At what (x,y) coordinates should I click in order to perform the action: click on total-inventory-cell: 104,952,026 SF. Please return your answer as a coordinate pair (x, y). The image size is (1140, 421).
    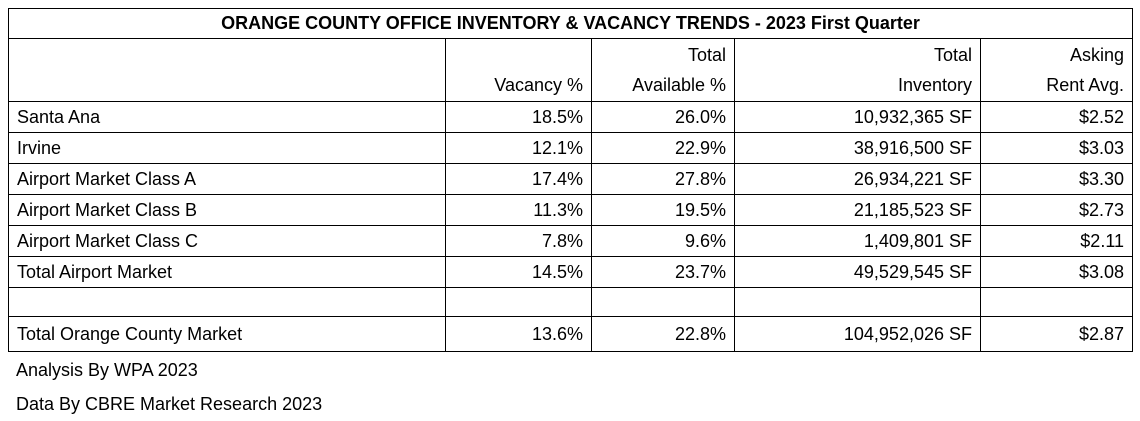
    Looking at the image, I should click on (857, 334).